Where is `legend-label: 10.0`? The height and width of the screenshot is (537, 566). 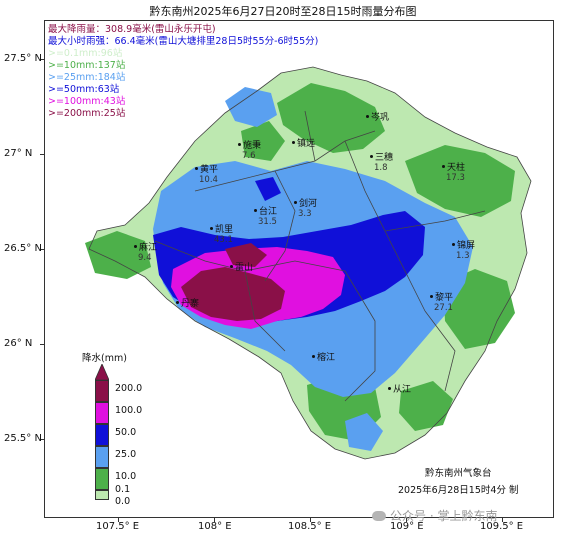
legend-label: 10.0 is located at coordinates (126, 476).